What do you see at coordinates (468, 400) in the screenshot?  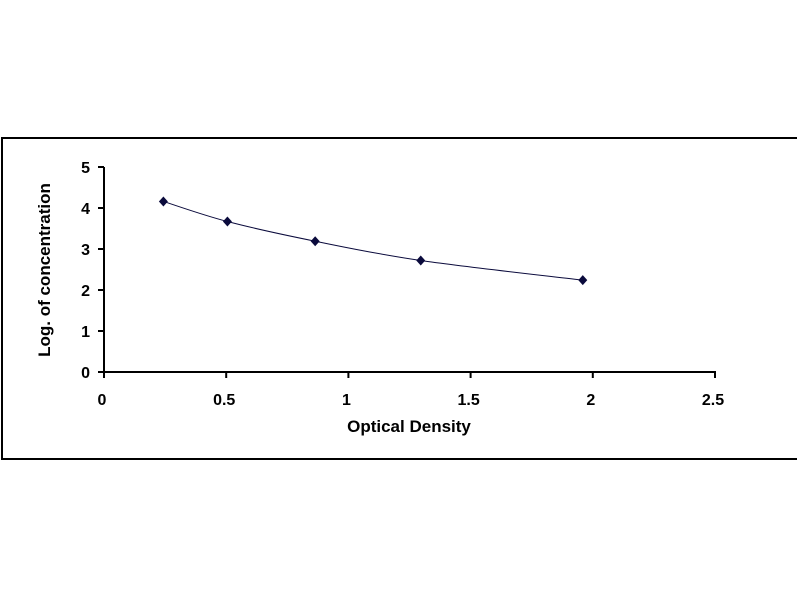 I see `x-tick-label: 1.5` at bounding box center [468, 400].